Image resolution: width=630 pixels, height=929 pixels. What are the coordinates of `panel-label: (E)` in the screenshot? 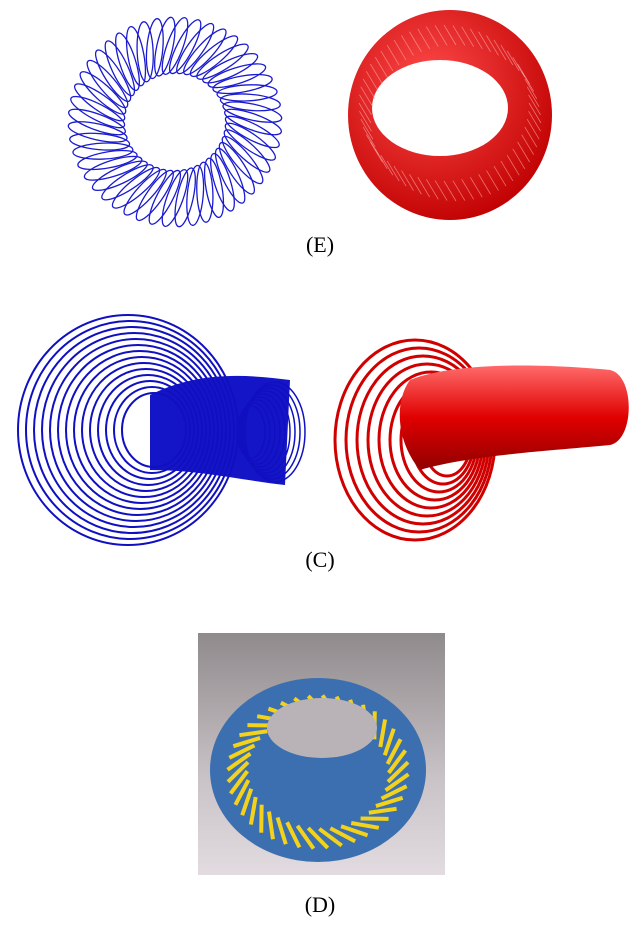 It's located at (320, 244).